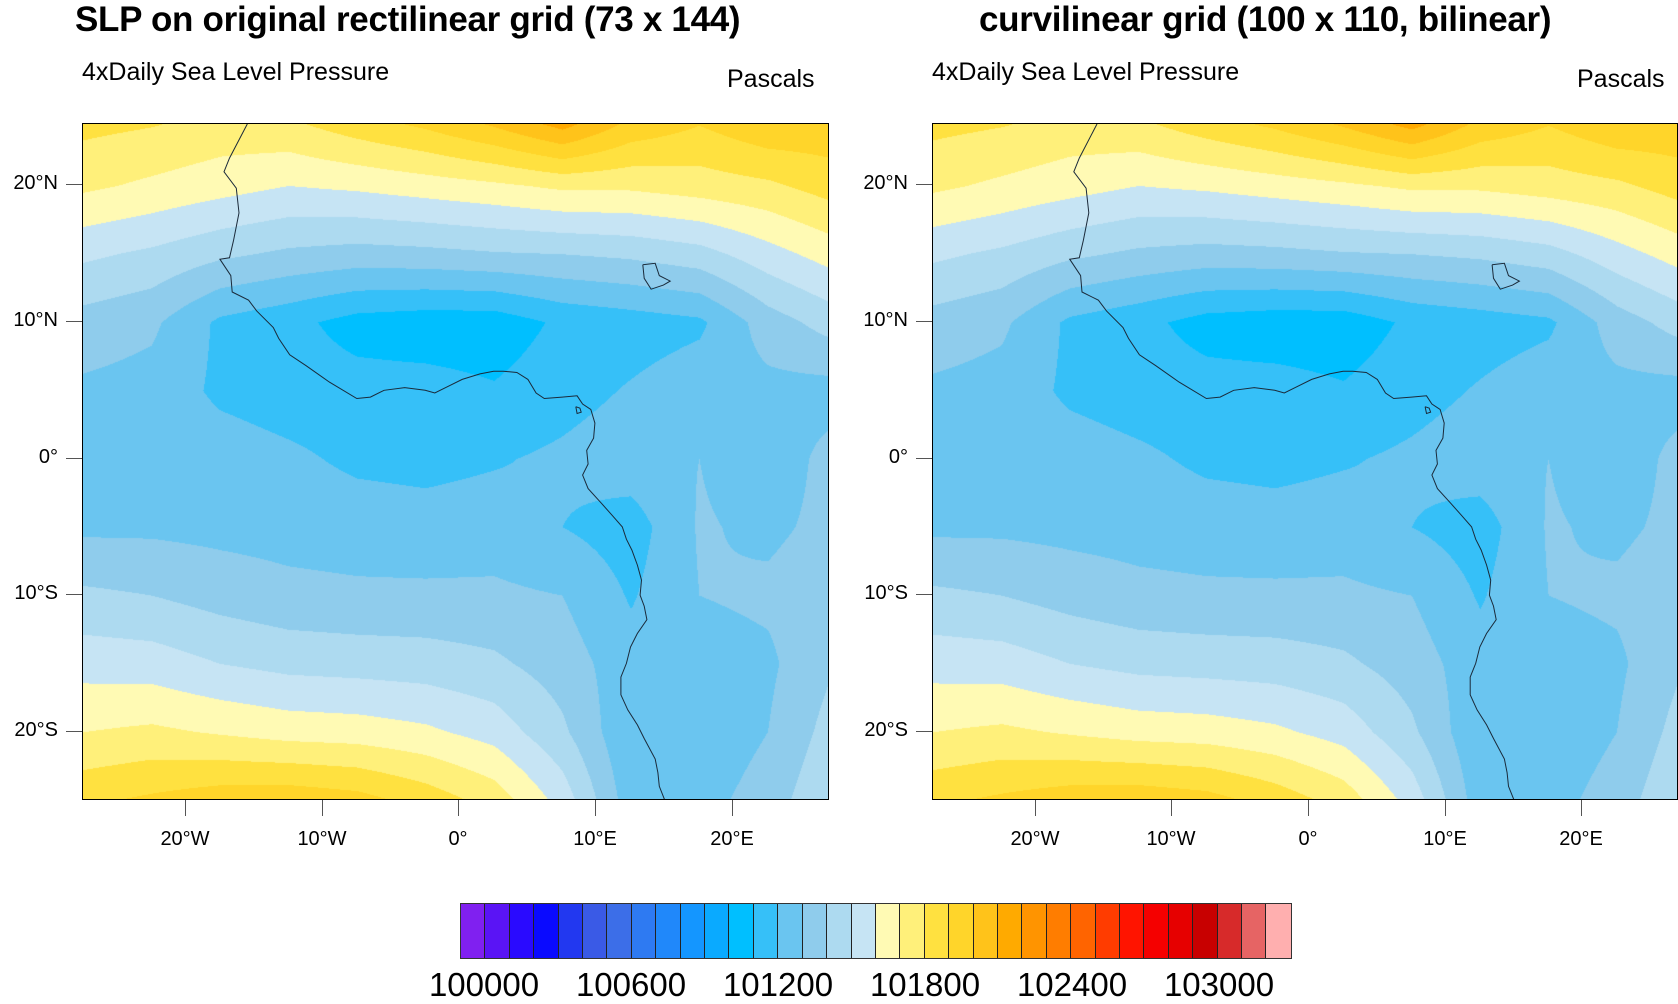 This screenshot has height=1004, width=1678. Describe the element at coordinates (484, 984) in the screenshot. I see `colorbar-label: 100000` at that location.